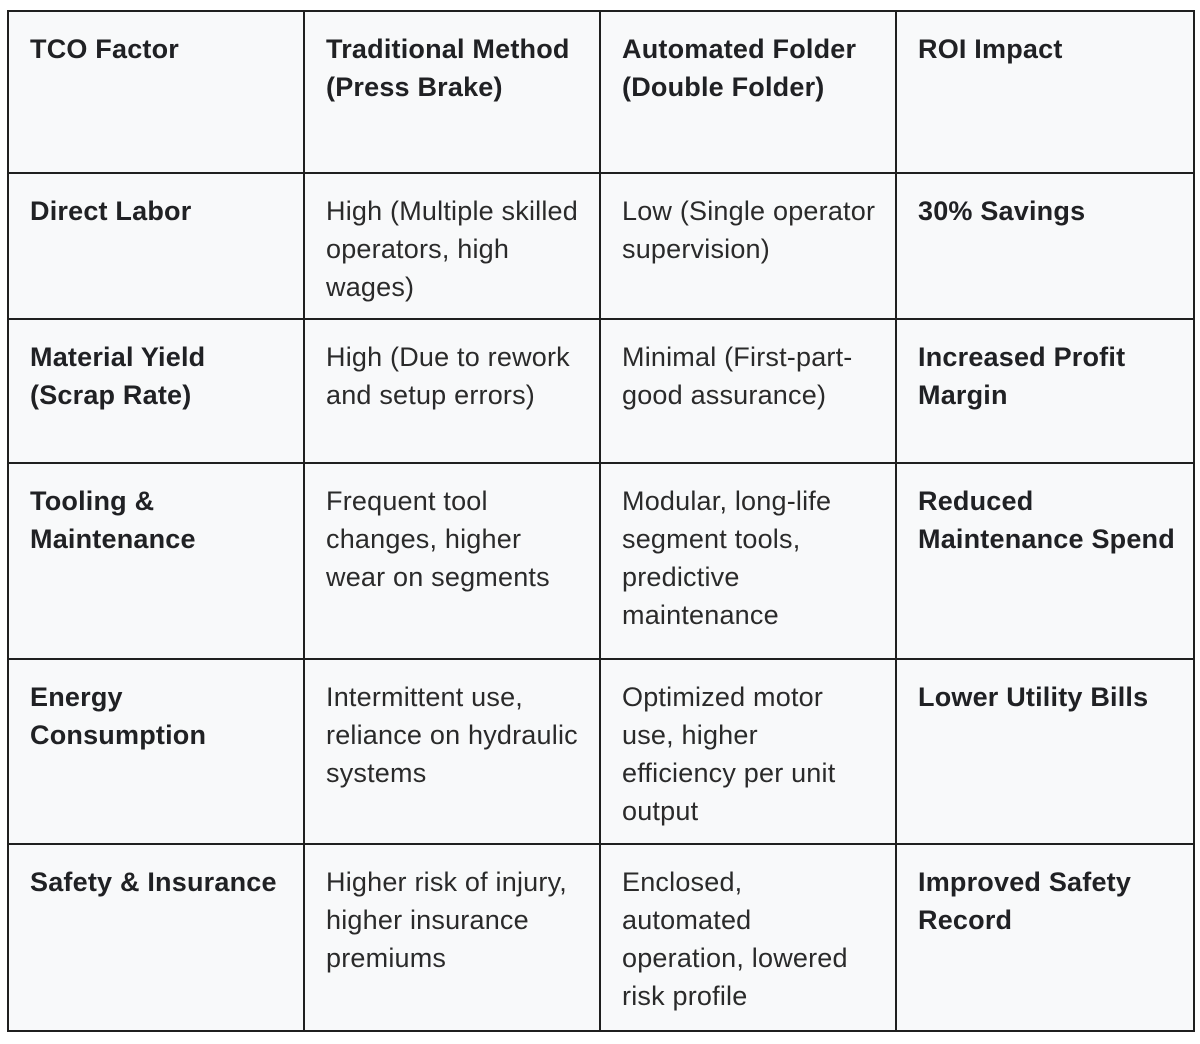 The width and height of the screenshot is (1200, 1044). Describe the element at coordinates (156, 92) in the screenshot. I see `header-tco-factor: TCO Factor` at that location.